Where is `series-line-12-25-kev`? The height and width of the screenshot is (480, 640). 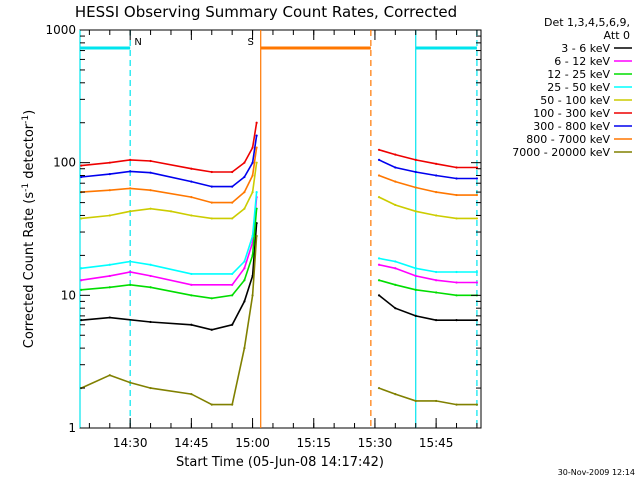 series-line-12-25-kev is located at coordinates (169, 254).